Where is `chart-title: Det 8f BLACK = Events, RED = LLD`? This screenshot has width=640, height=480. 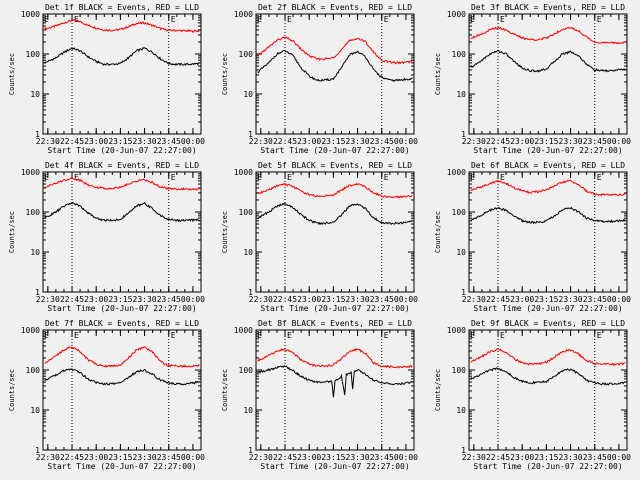 chart-title: Det 8f BLACK = Events, RED = LLD is located at coordinates (335, 323).